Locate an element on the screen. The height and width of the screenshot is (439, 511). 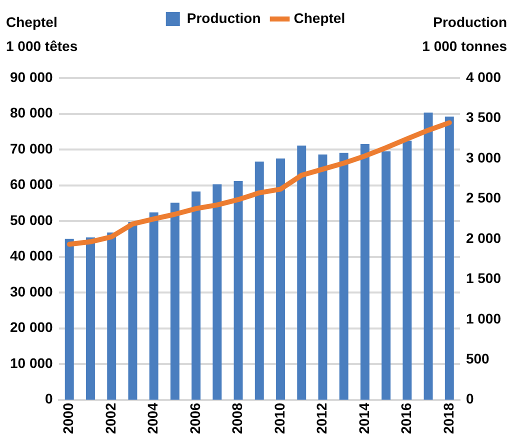
y2-tick-label: 0 is located at coordinates (470, 398).